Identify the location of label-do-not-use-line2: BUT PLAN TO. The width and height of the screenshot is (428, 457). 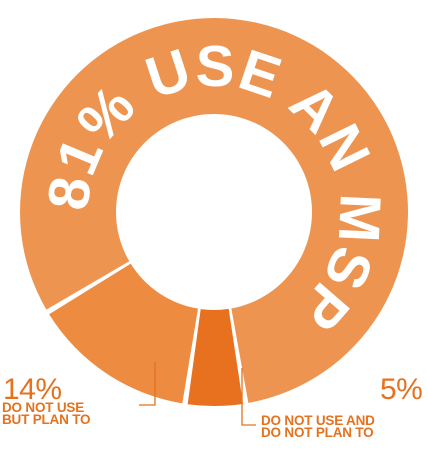
(46, 419).